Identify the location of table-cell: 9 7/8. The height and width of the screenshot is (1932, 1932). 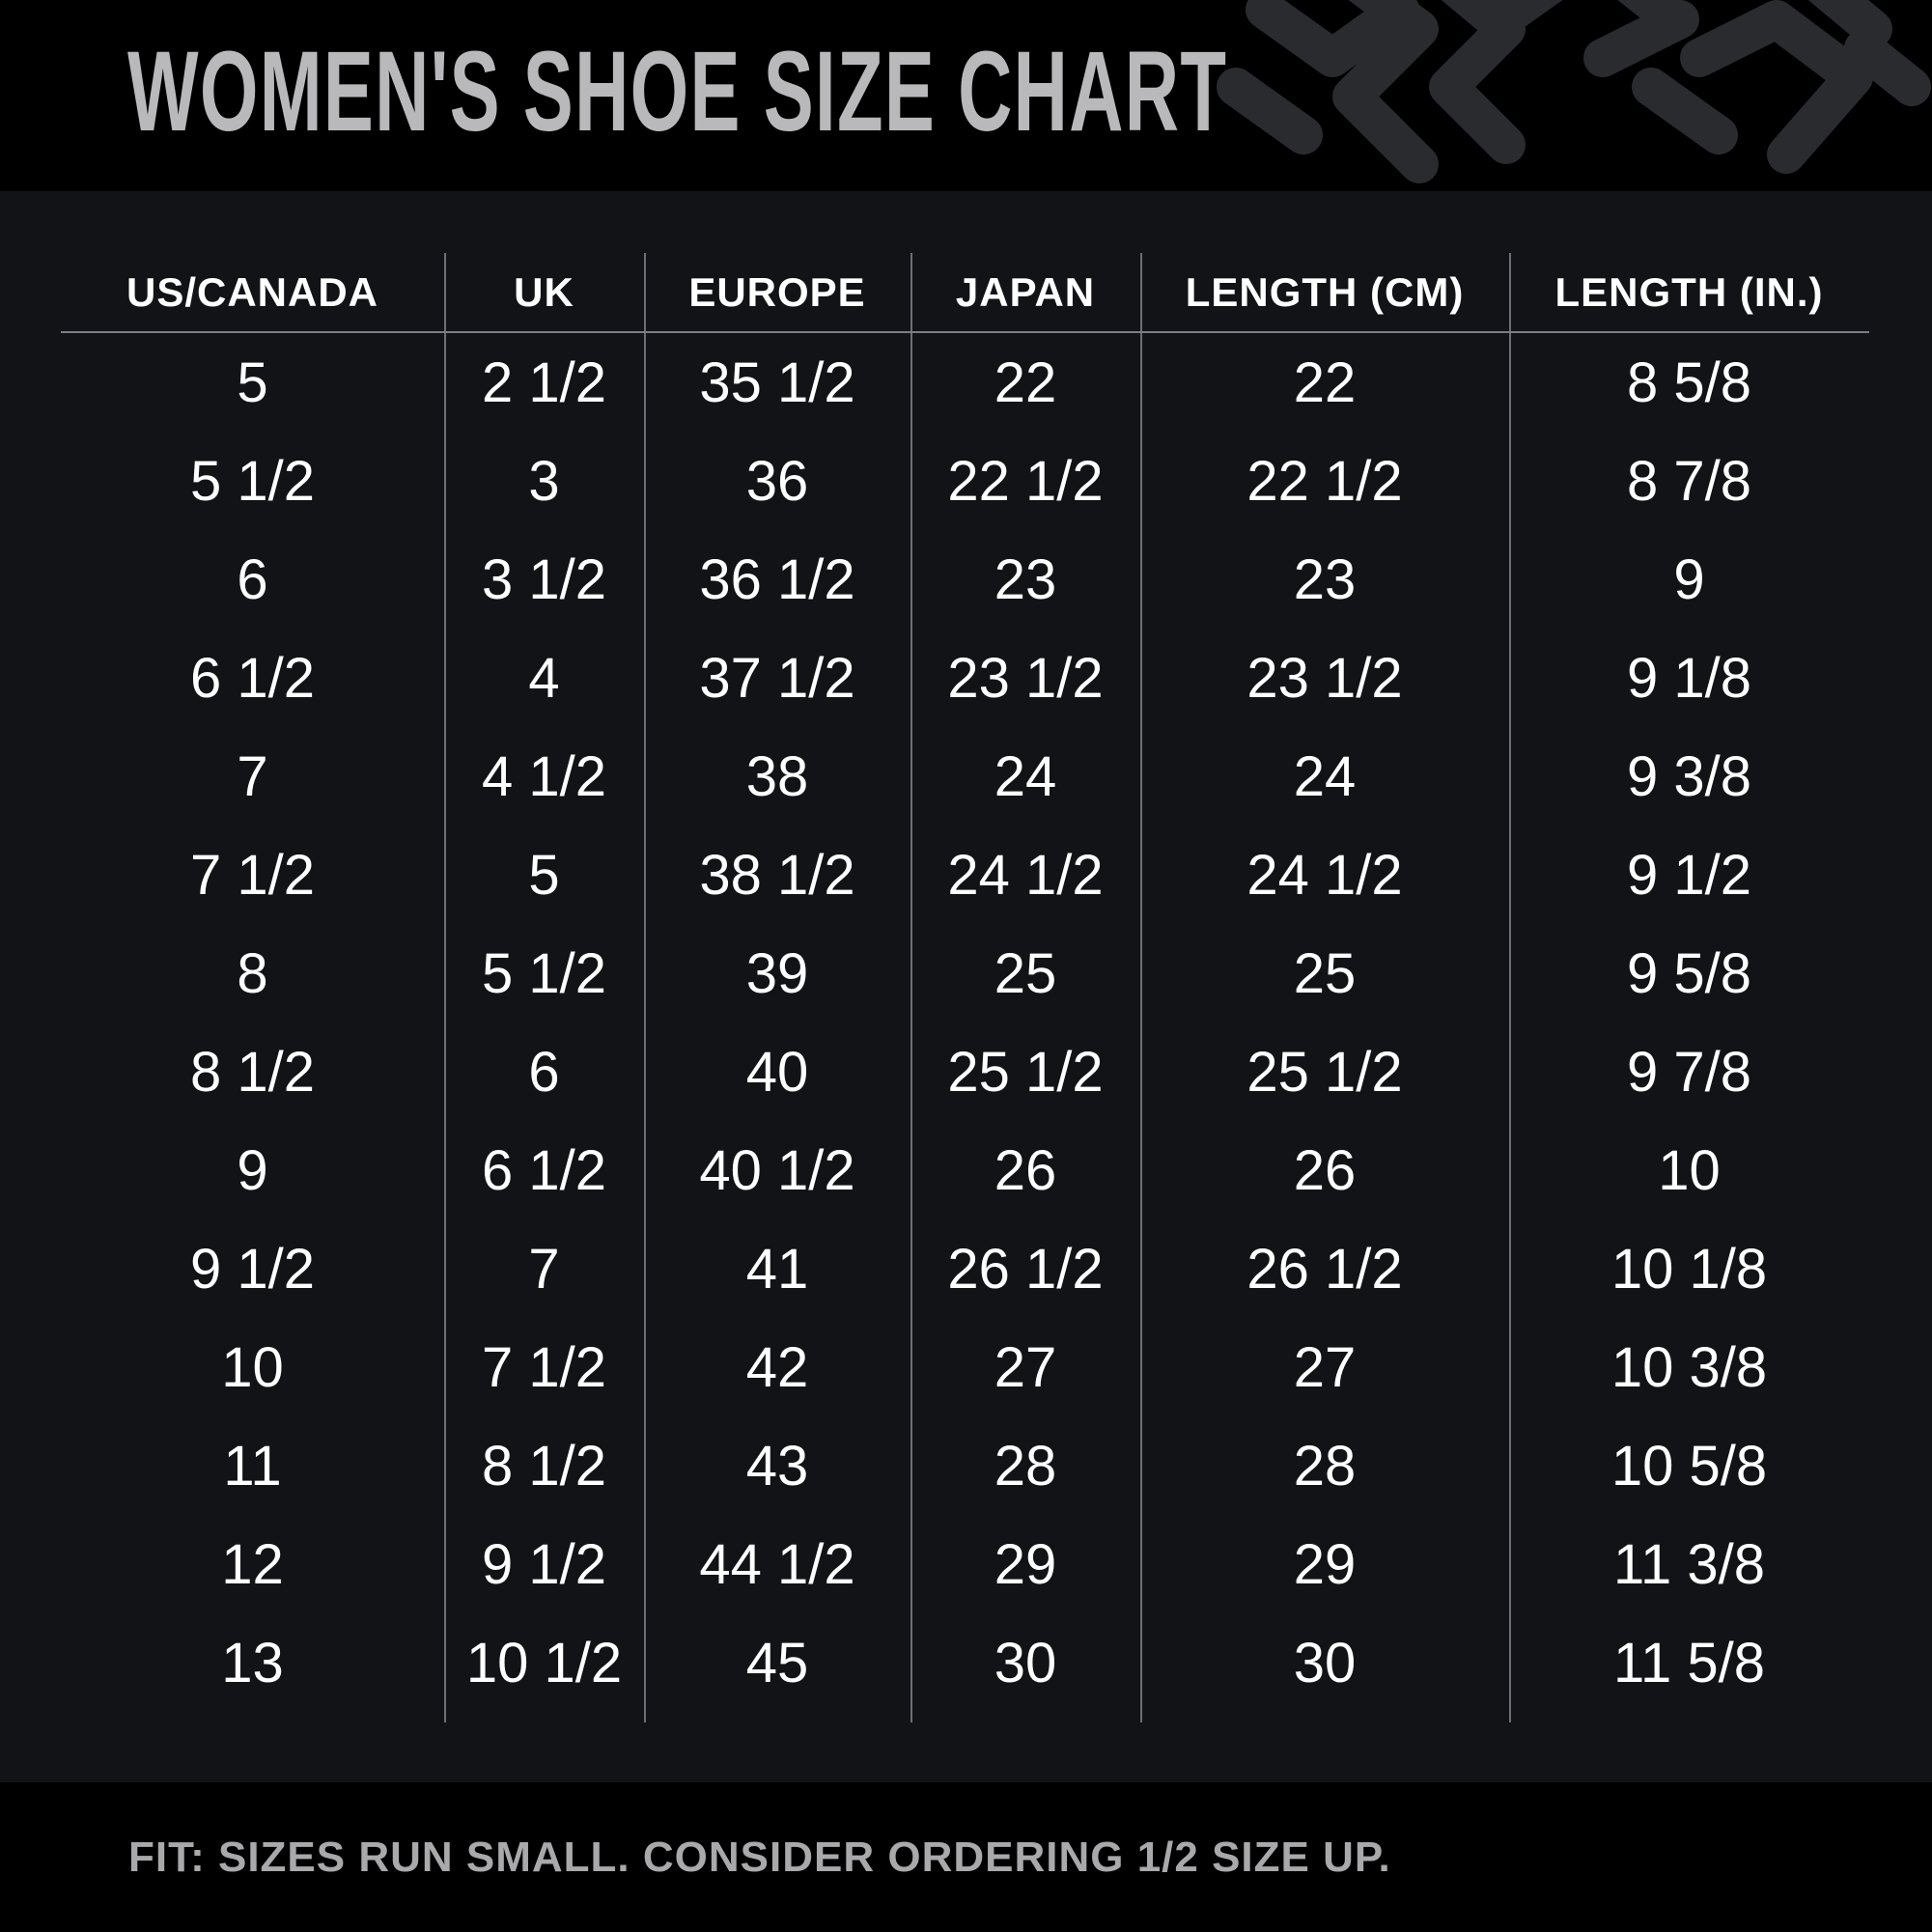
(1689, 1072).